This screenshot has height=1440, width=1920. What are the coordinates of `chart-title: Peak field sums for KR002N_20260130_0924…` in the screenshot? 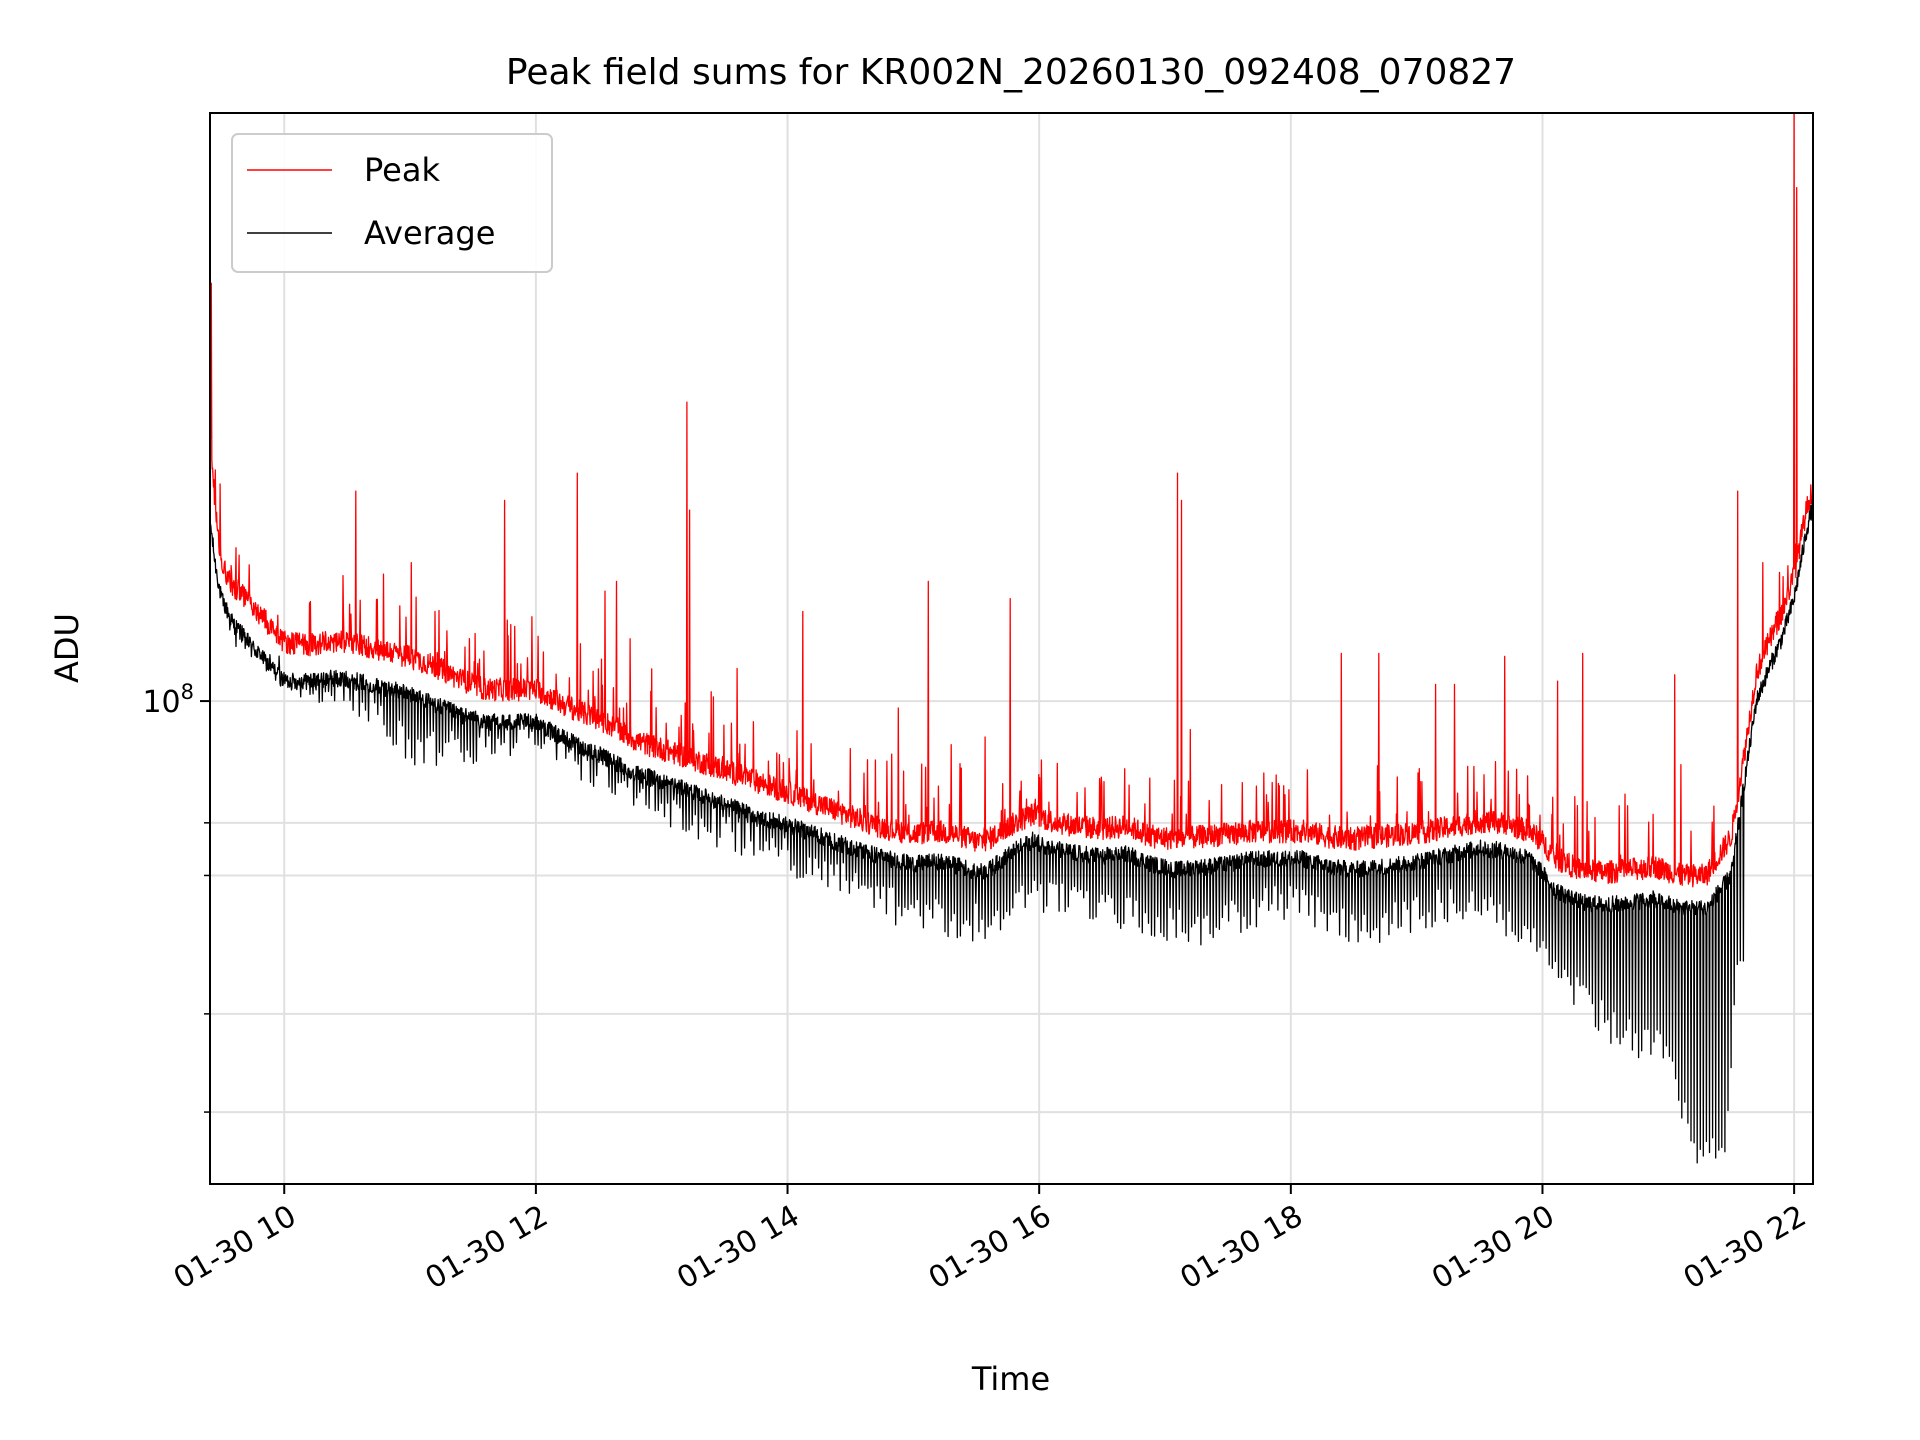 It's located at (1011, 72).